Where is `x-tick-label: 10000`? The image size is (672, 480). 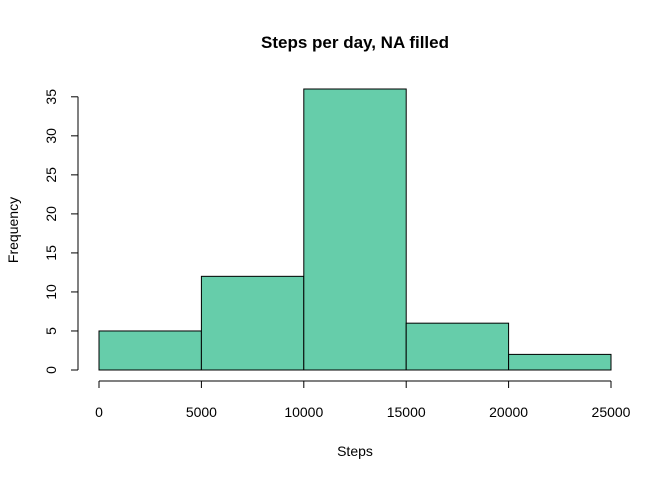 x-tick-label: 10000 is located at coordinates (303, 412).